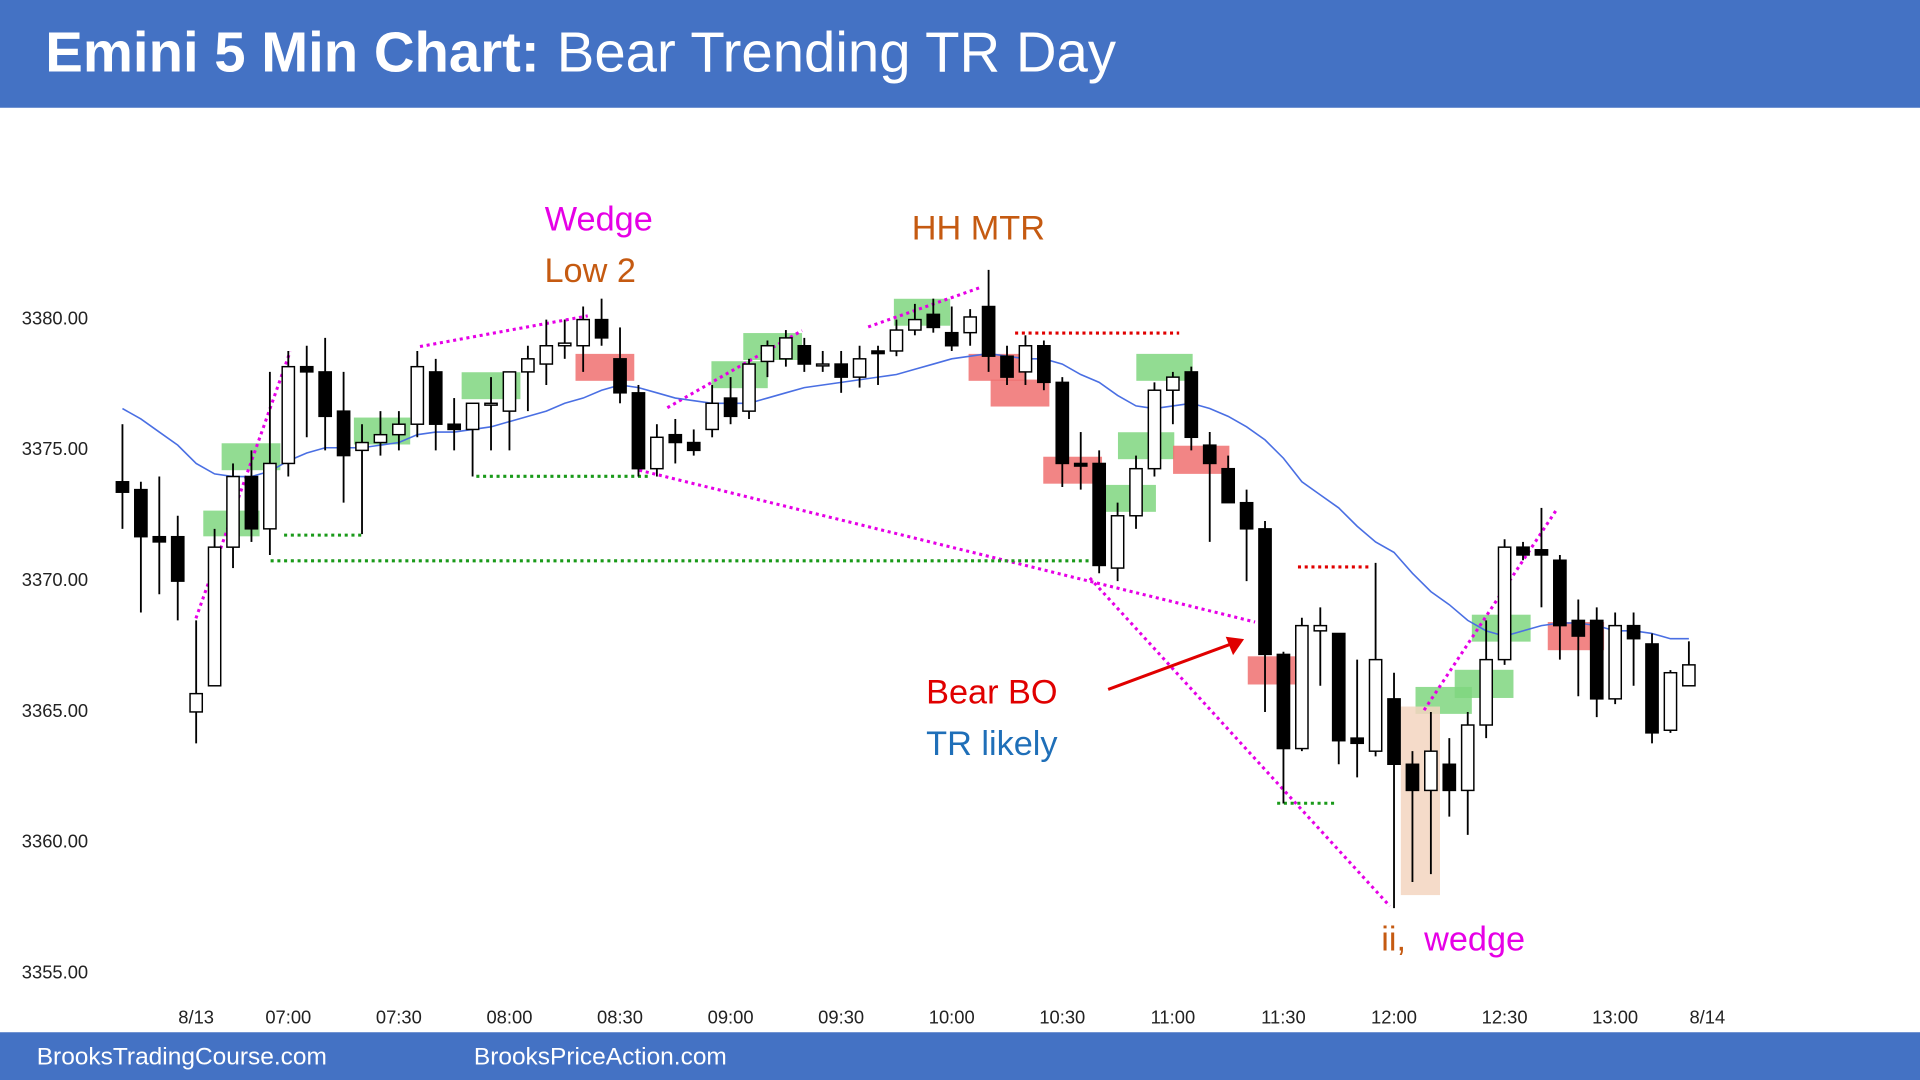 This screenshot has width=1920, height=1080. What do you see at coordinates (1707, 1017) in the screenshot?
I see `x-tick-label: 8/14` at bounding box center [1707, 1017].